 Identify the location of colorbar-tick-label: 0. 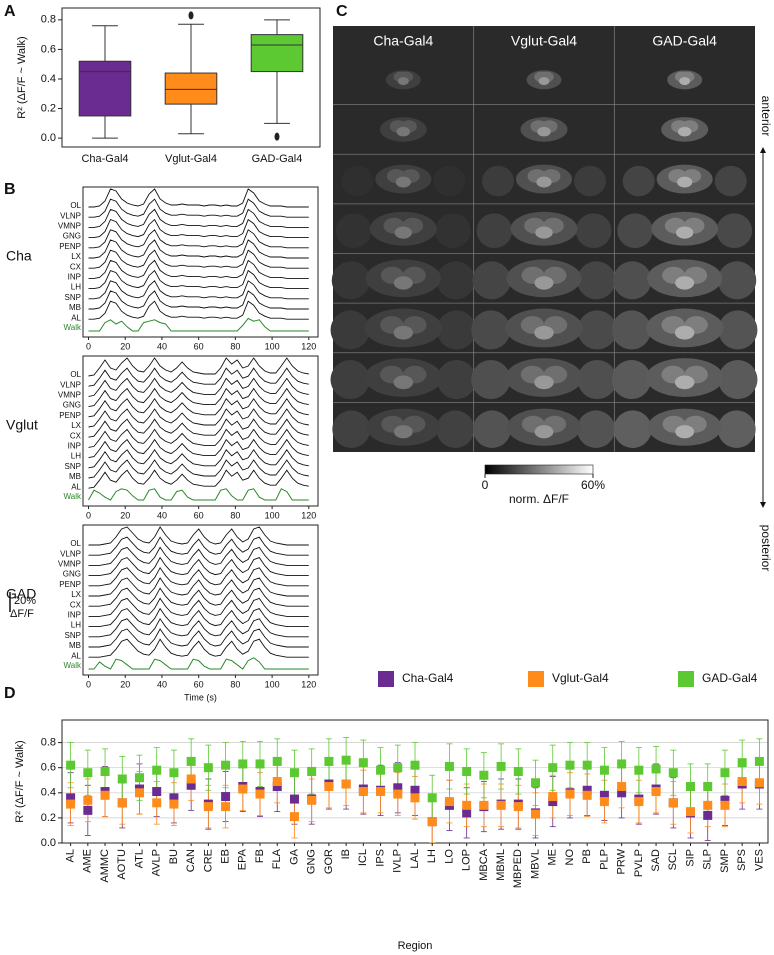
(485, 485).